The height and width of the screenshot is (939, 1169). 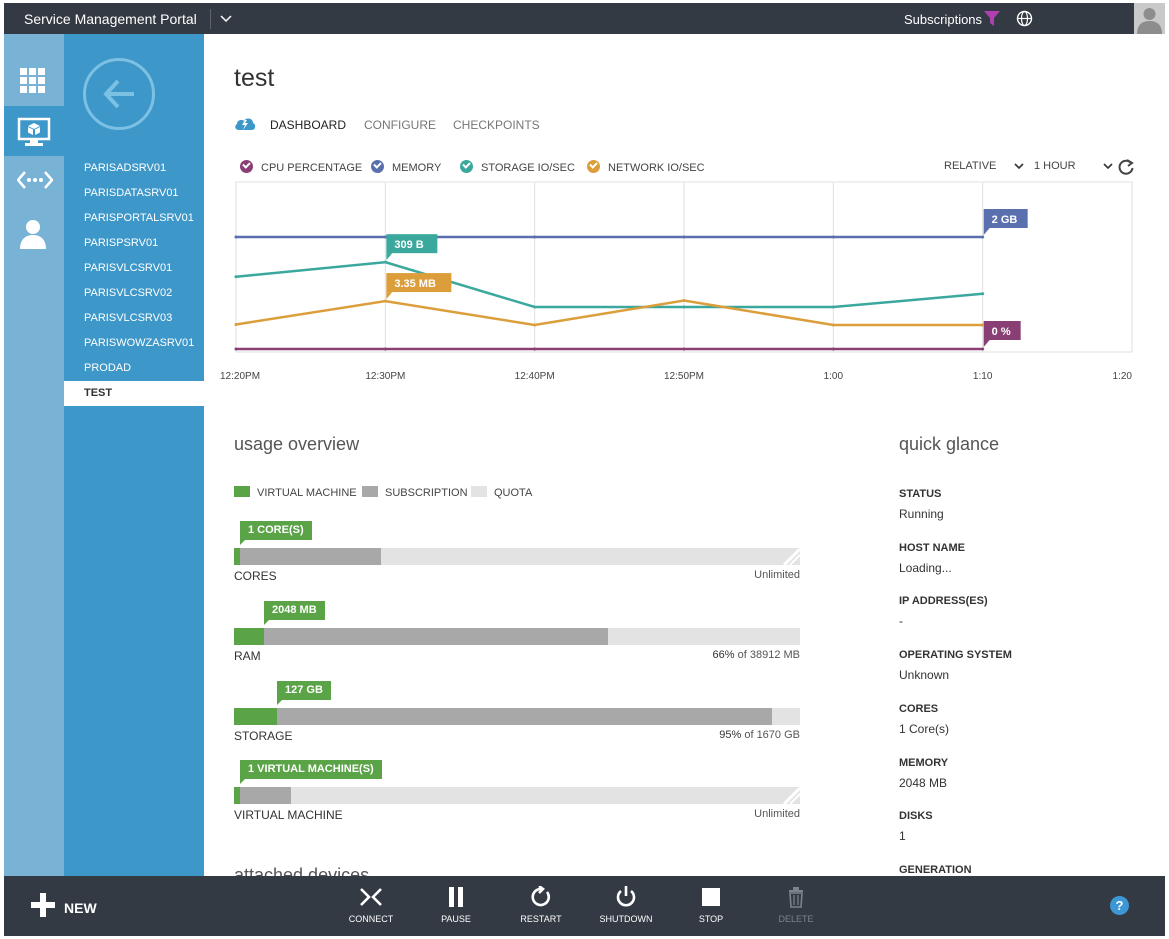 What do you see at coordinates (276, 533) in the screenshot?
I see `usage-flag: 1 CORE(S)` at bounding box center [276, 533].